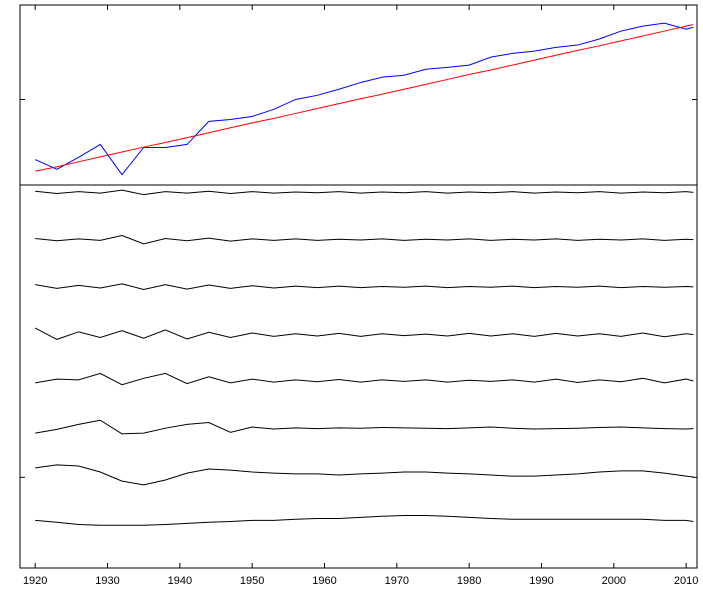  I want to click on x-tick-label: 1990, so click(541, 581).